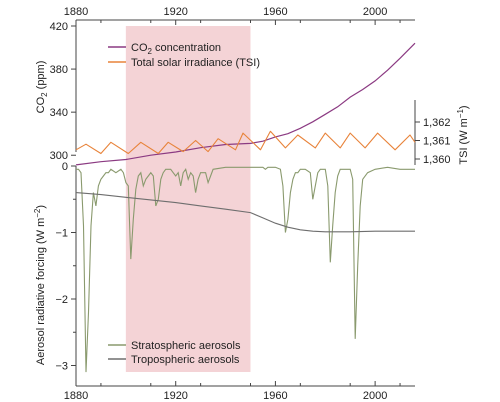 This screenshot has width=500, height=402. What do you see at coordinates (76, 12) in the screenshot?
I see `top-x-tick-label: 1880` at bounding box center [76, 12].